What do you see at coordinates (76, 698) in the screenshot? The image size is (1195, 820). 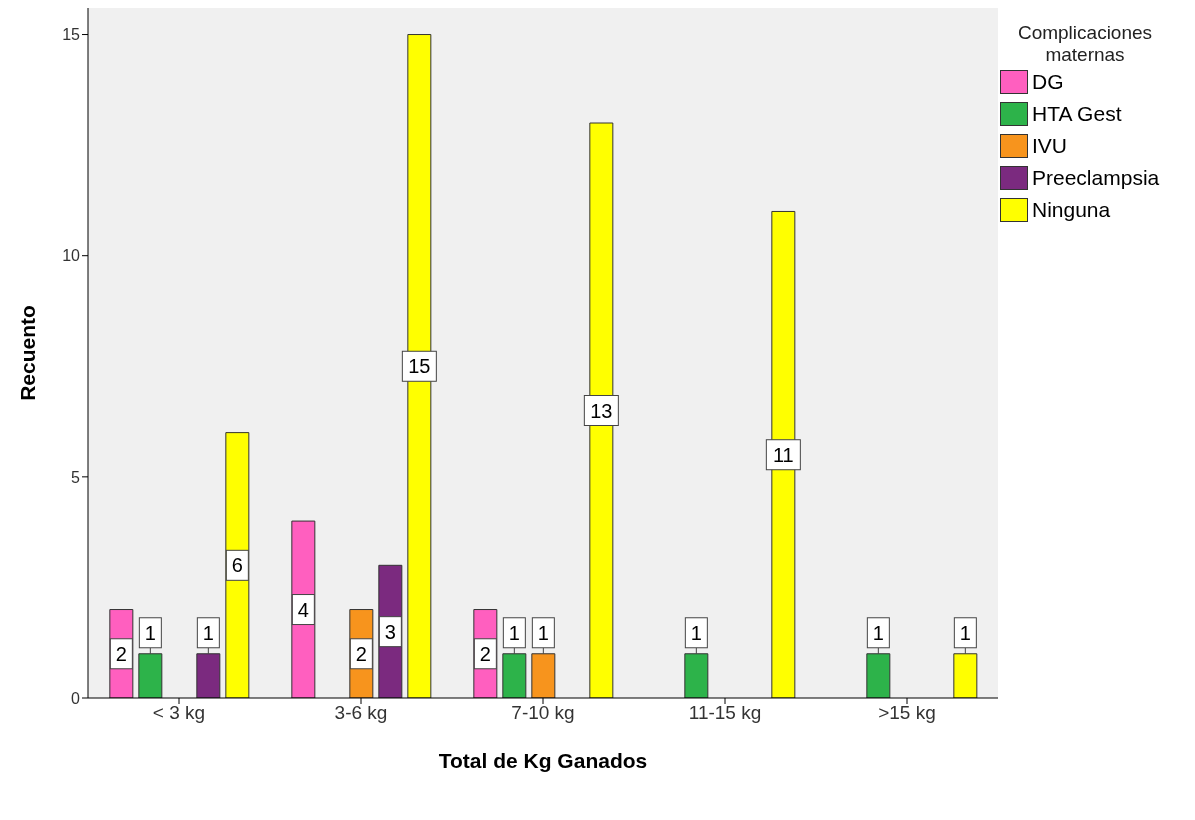 I see `y-tick-label: 0` at bounding box center [76, 698].